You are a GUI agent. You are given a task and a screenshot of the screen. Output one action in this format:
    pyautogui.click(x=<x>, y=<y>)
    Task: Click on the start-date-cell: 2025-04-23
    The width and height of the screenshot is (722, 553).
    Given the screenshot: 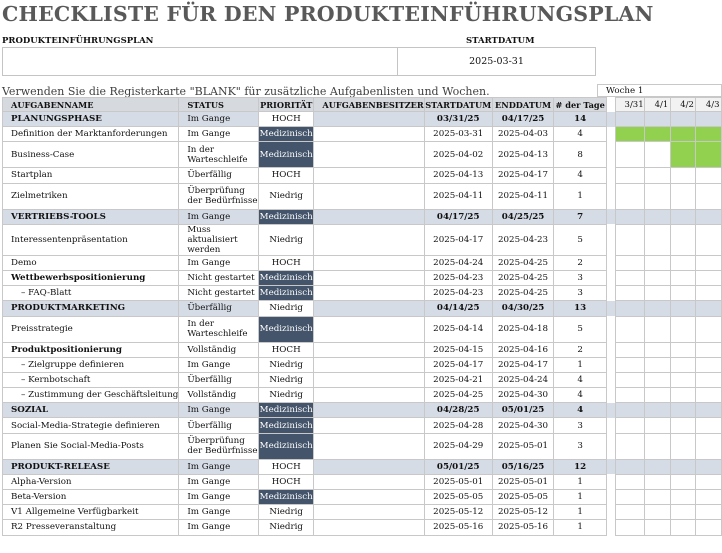 What is the action you would take?
    pyautogui.click(x=458, y=278)
    